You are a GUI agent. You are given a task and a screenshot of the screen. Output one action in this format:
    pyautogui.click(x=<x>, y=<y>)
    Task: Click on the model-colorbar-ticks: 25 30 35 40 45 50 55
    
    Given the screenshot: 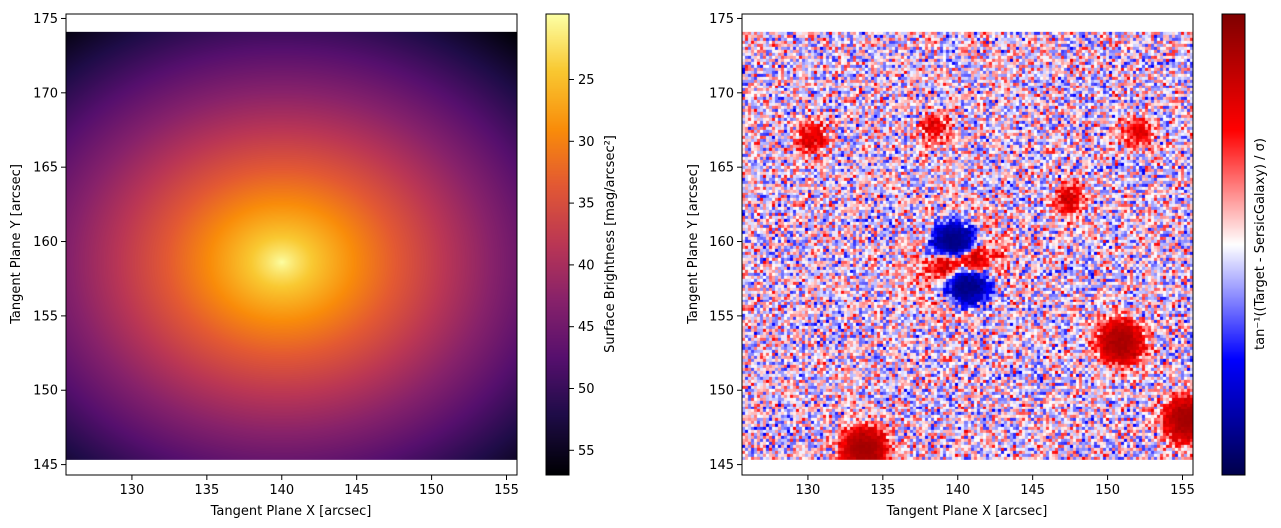 What is the action you would take?
    pyautogui.click(x=582, y=266)
    